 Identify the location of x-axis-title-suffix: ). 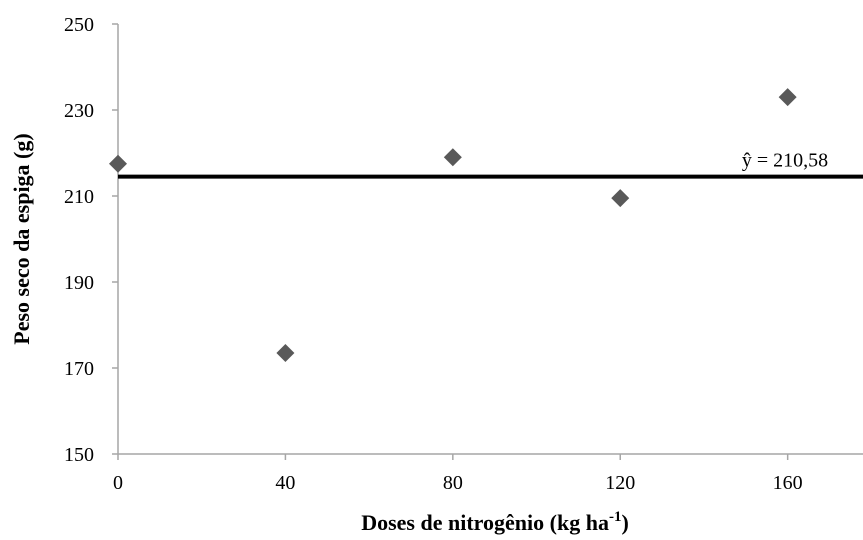
(624, 522).